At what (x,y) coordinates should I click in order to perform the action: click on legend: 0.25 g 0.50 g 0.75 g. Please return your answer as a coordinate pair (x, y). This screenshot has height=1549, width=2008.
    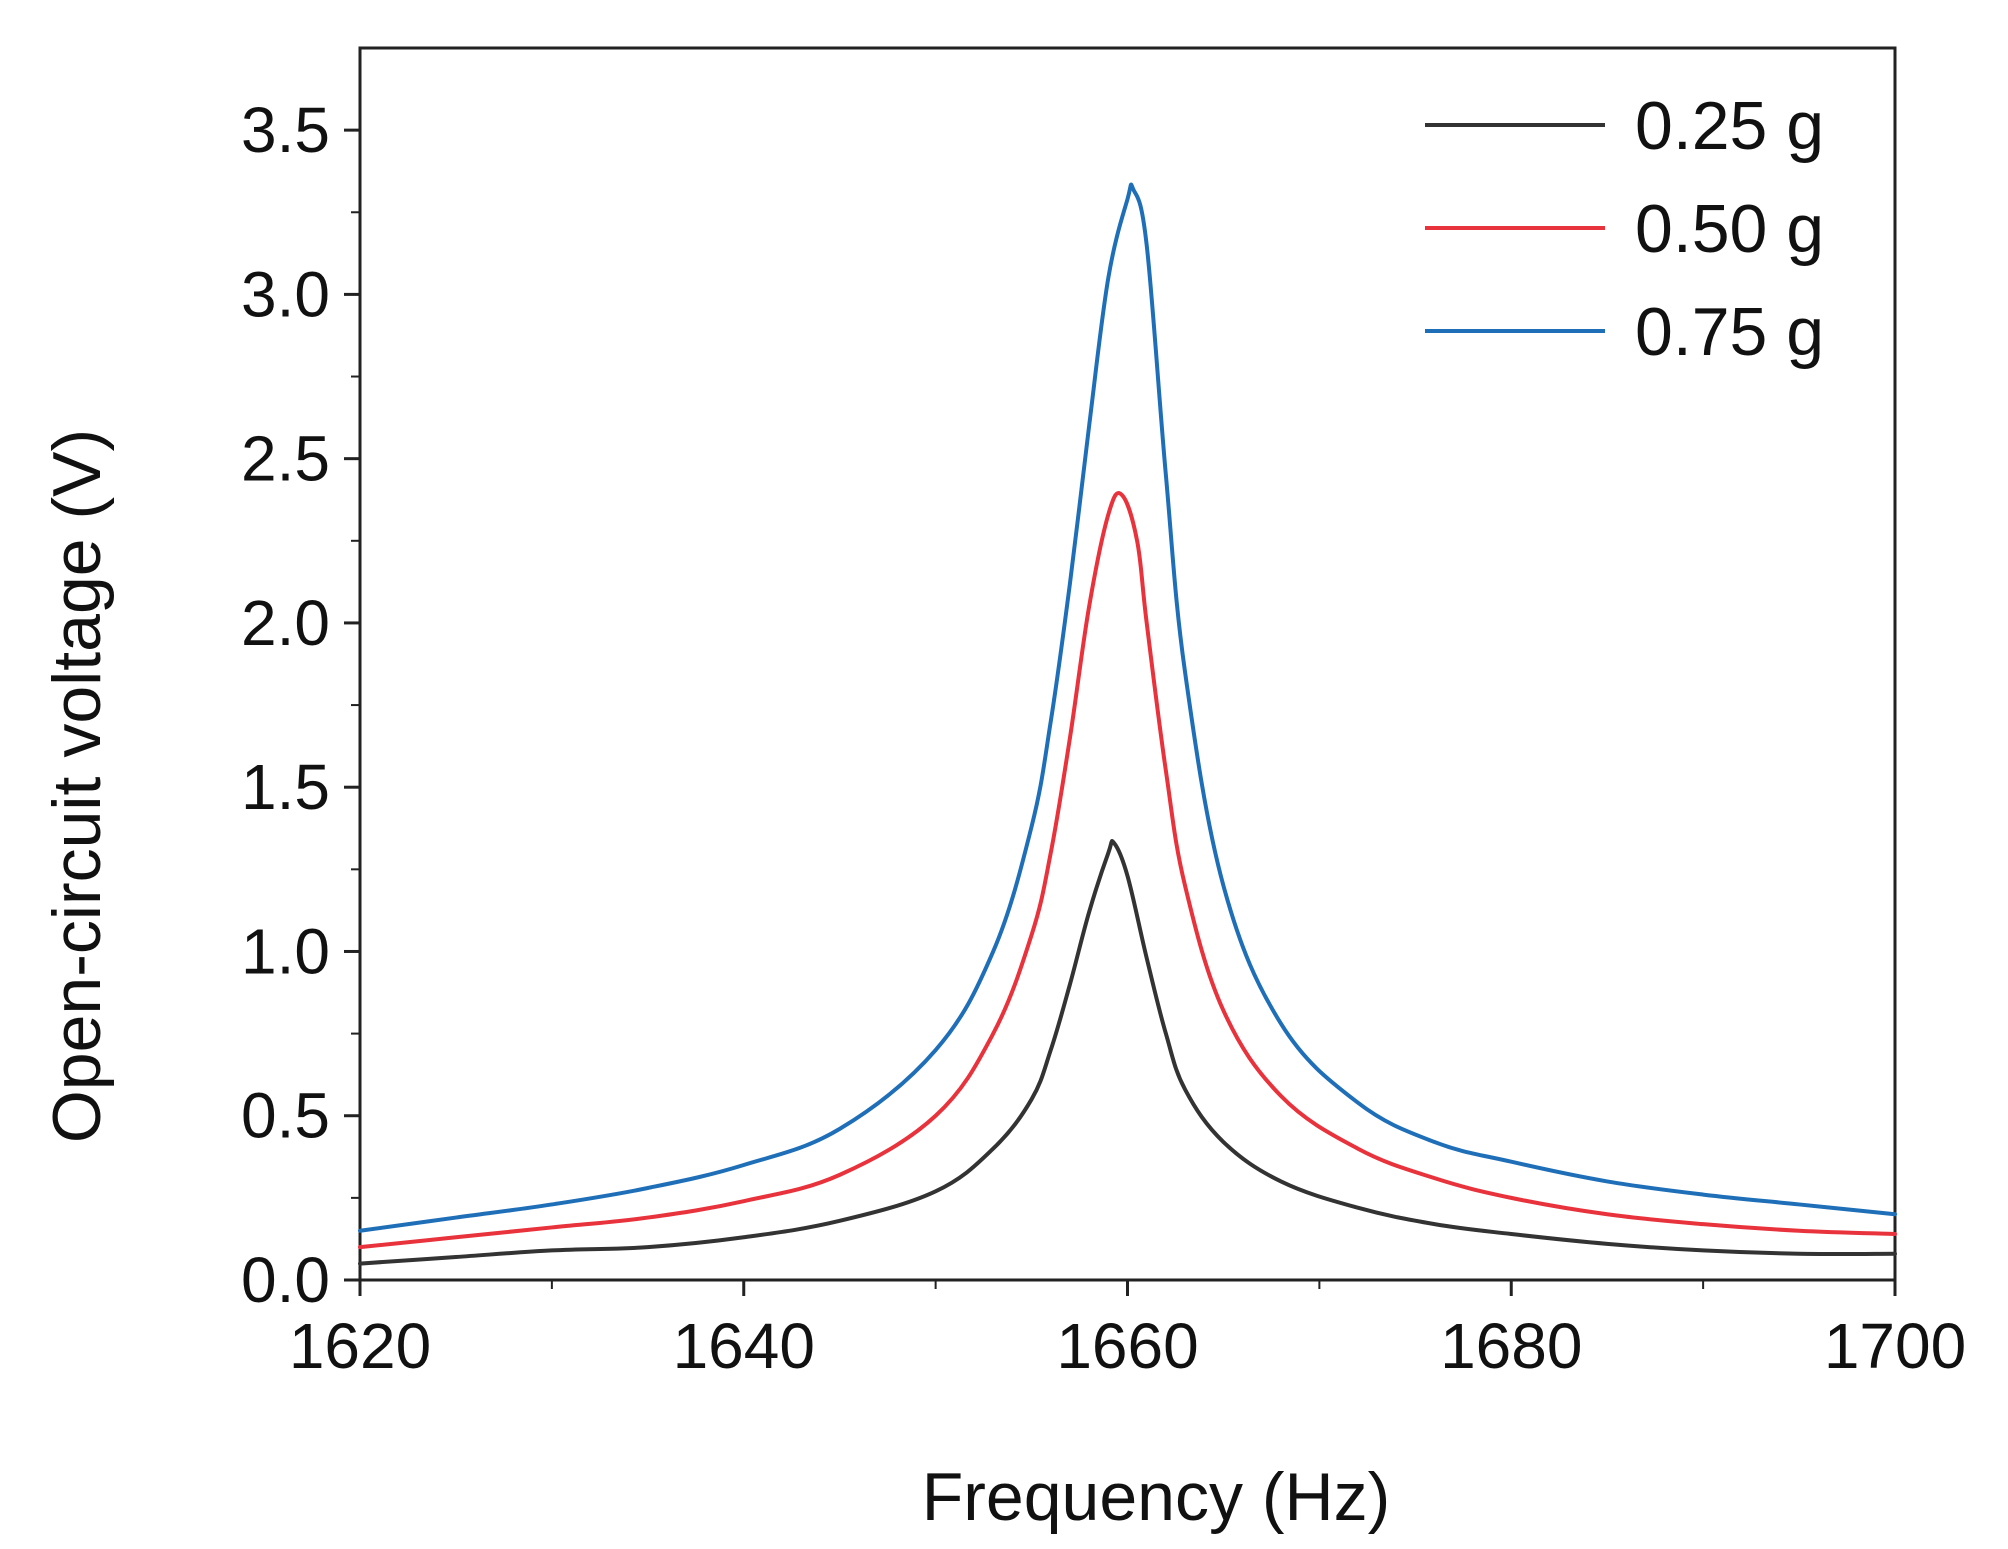
    Looking at the image, I should click on (1624, 229).